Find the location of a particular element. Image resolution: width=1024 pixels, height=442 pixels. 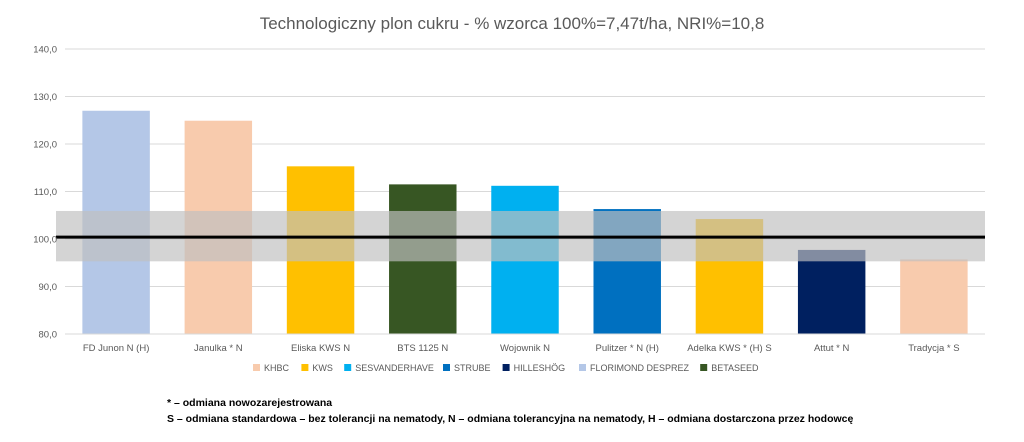

y-tick-label: 110,0 is located at coordinates (45, 192).